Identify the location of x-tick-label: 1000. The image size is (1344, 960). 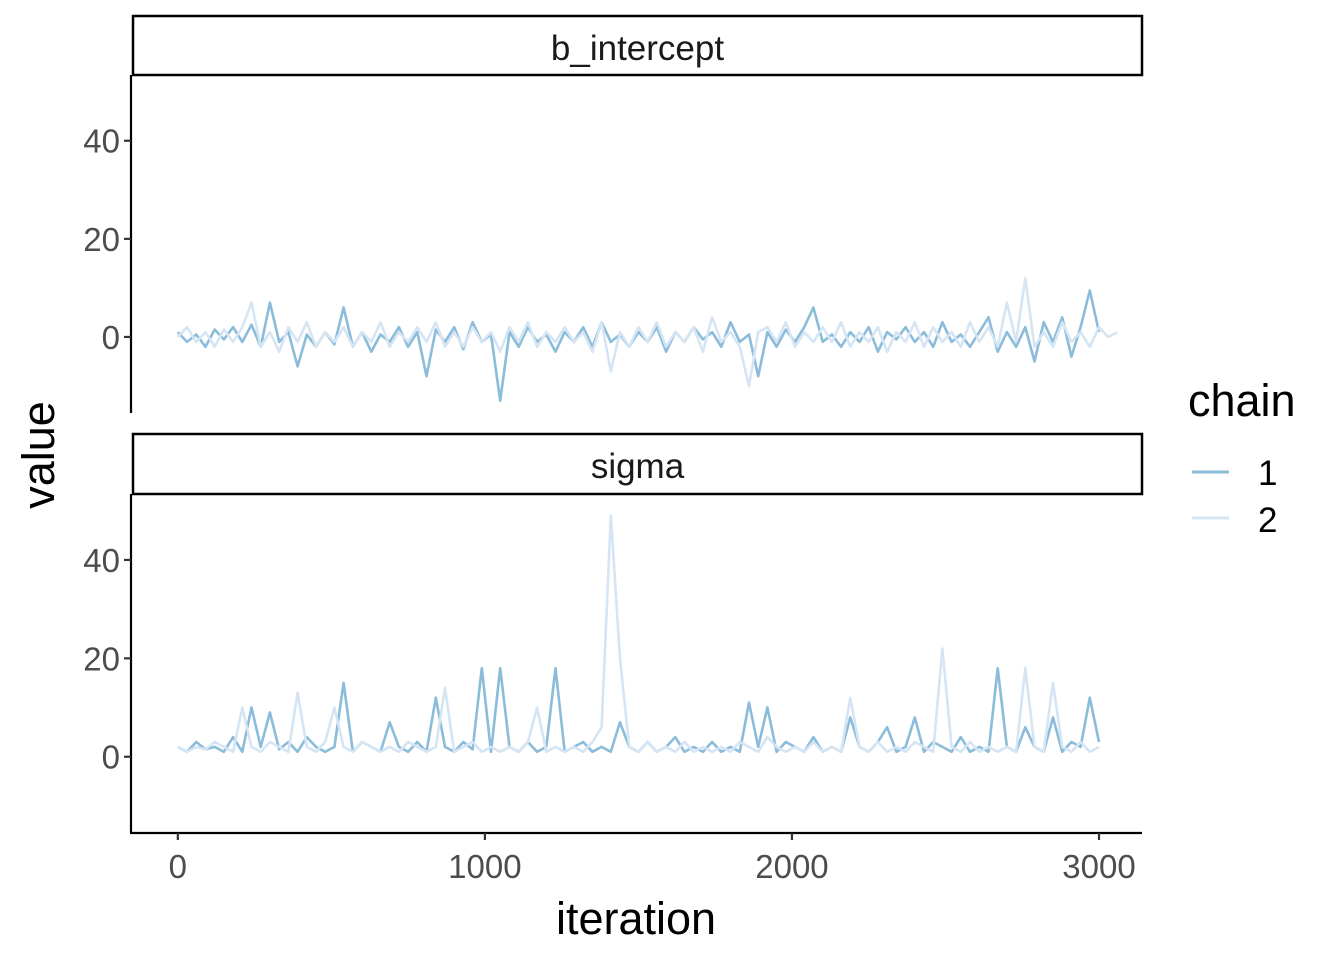
(484, 866).